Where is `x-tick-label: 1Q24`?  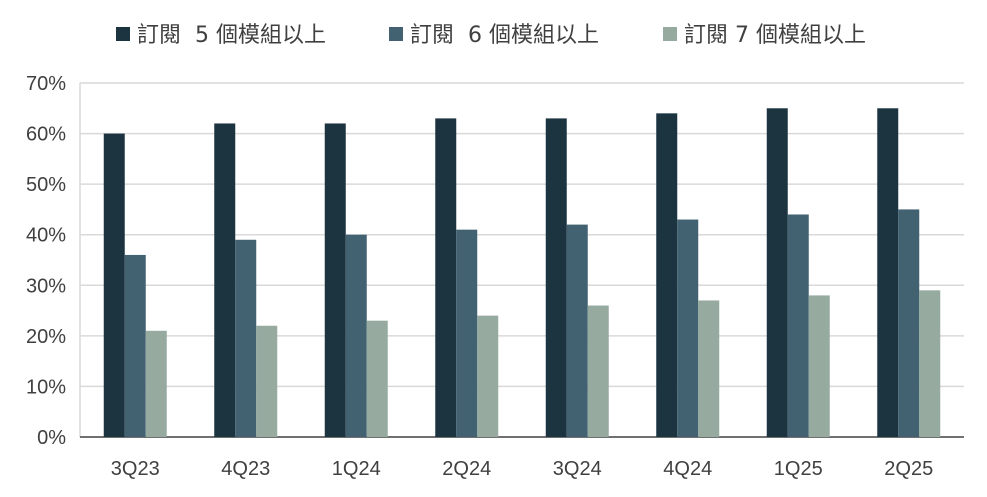 x-tick-label: 1Q24 is located at coordinates (356, 469).